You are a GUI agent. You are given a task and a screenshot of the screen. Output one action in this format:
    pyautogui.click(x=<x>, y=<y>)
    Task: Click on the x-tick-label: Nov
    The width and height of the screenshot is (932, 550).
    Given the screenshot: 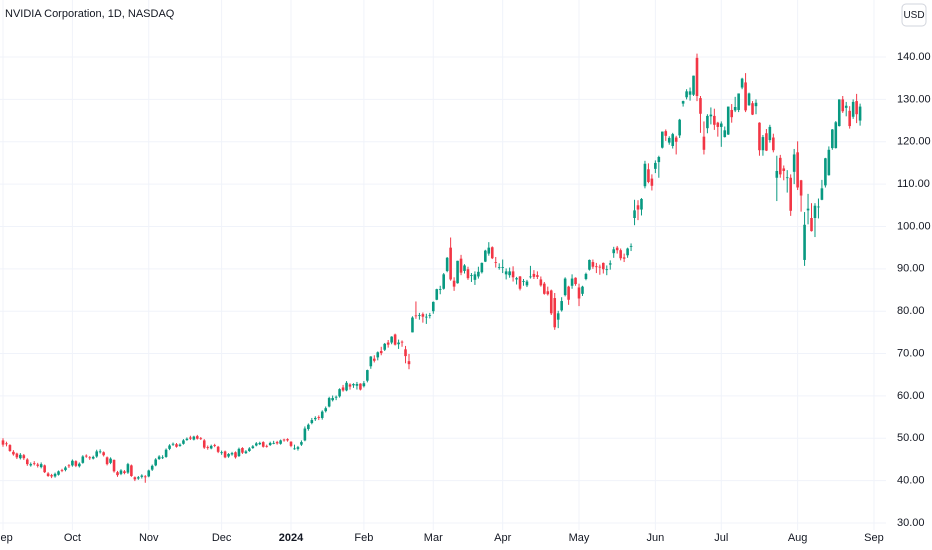 What is the action you would take?
    pyautogui.click(x=149, y=538)
    